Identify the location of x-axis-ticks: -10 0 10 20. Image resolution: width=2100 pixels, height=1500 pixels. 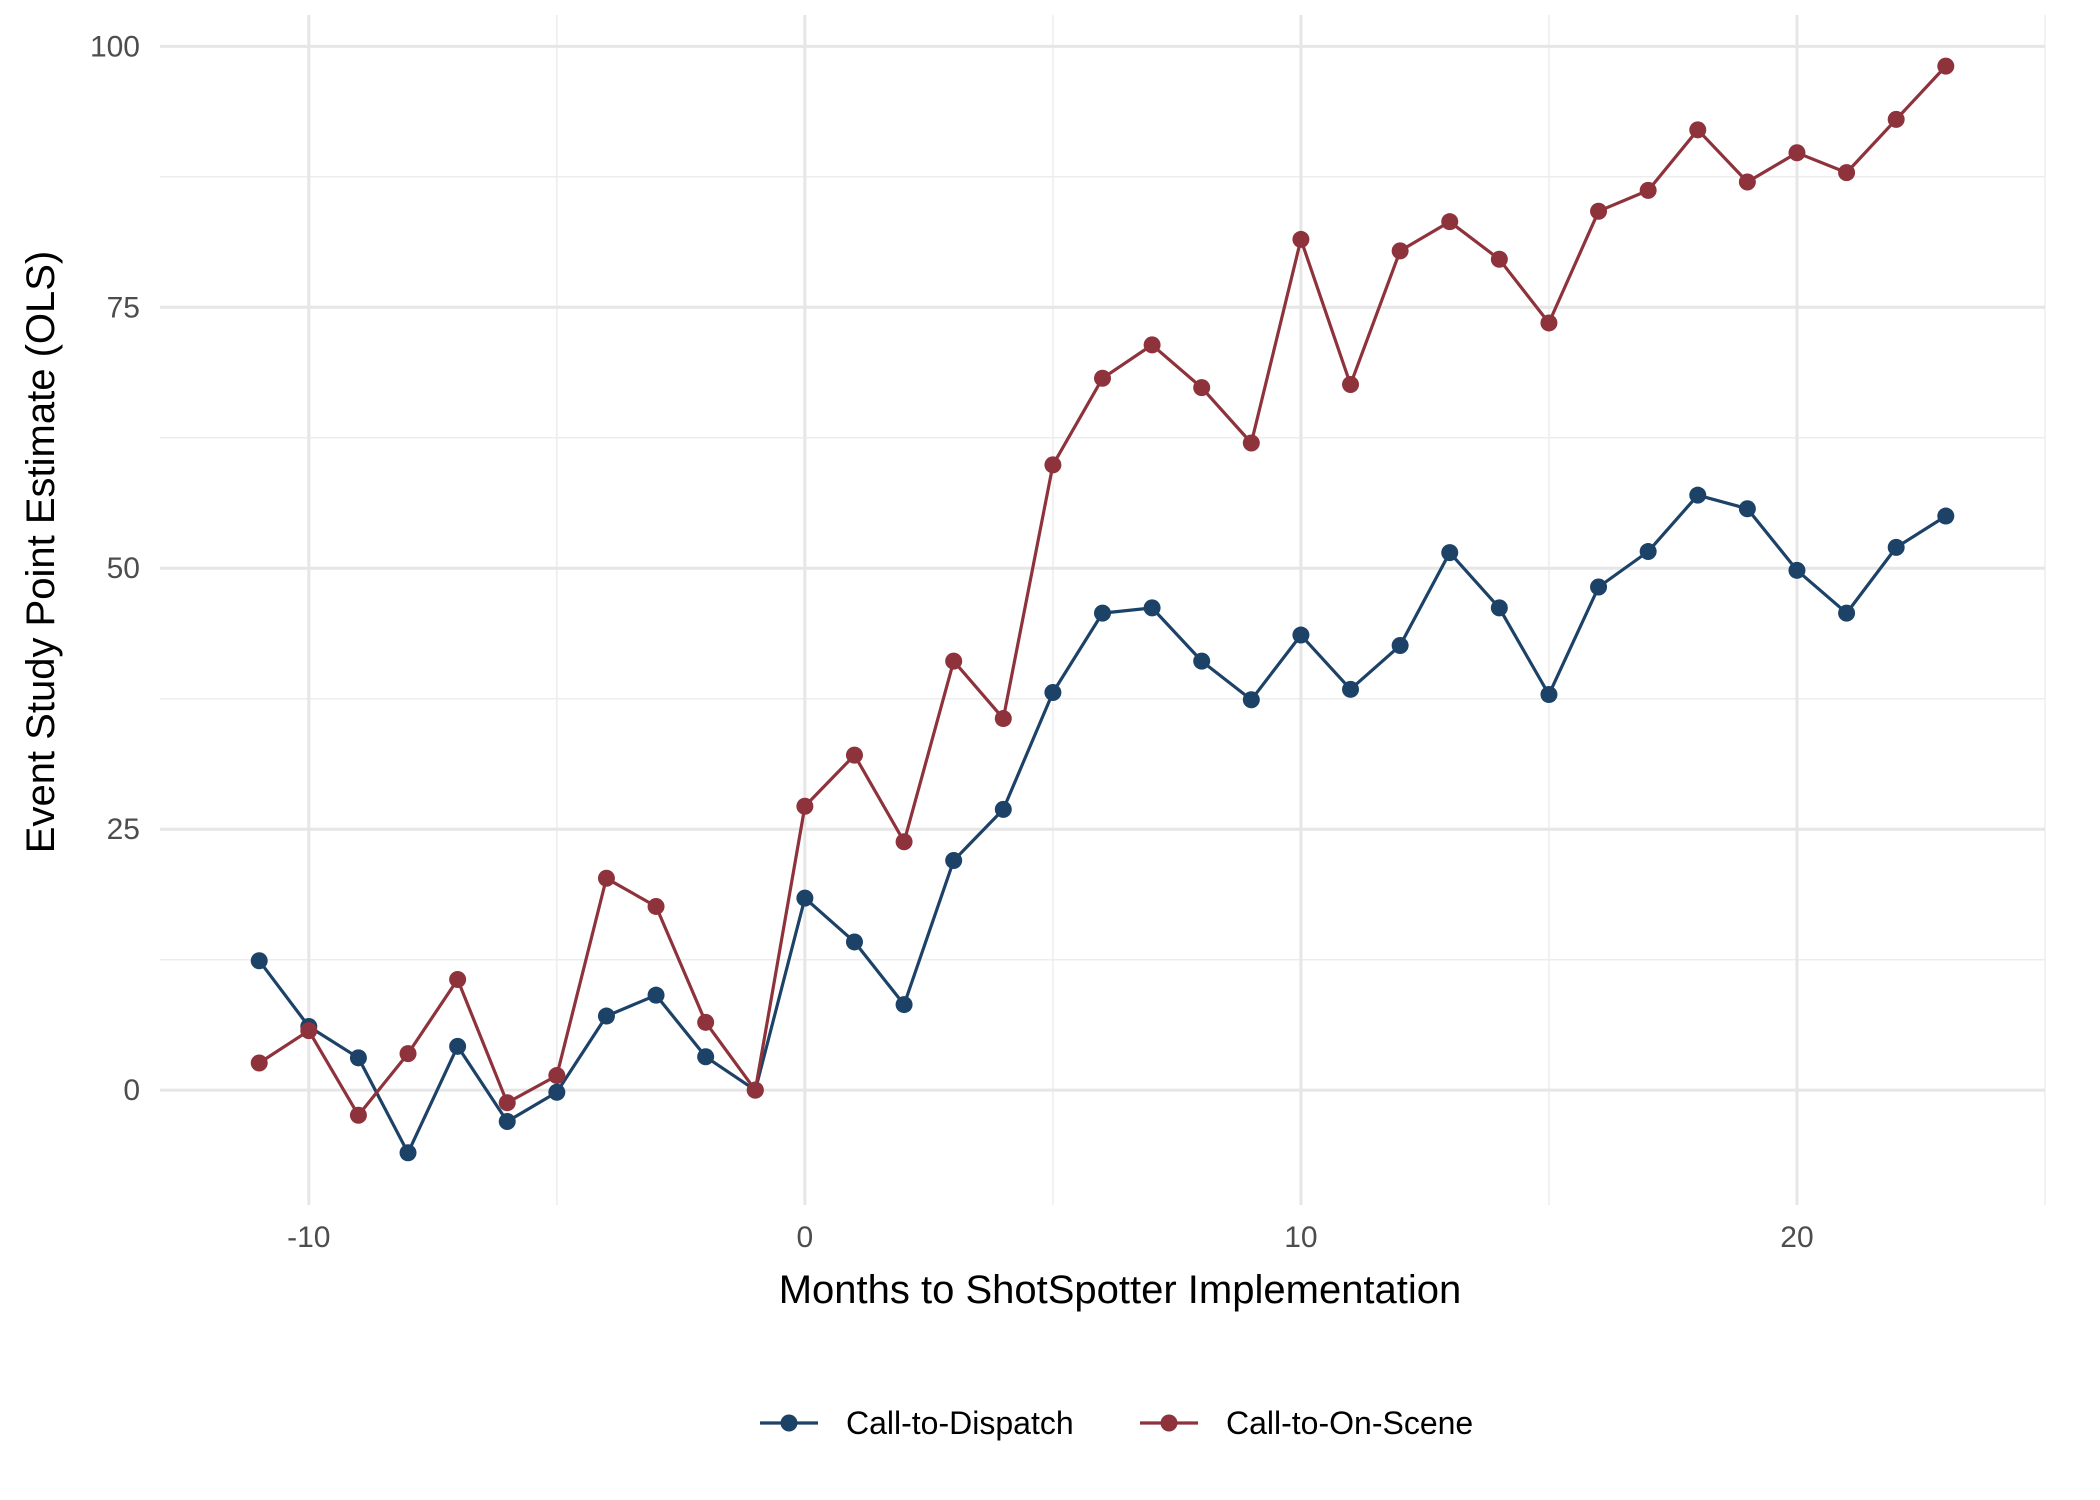
(1050, 1237).